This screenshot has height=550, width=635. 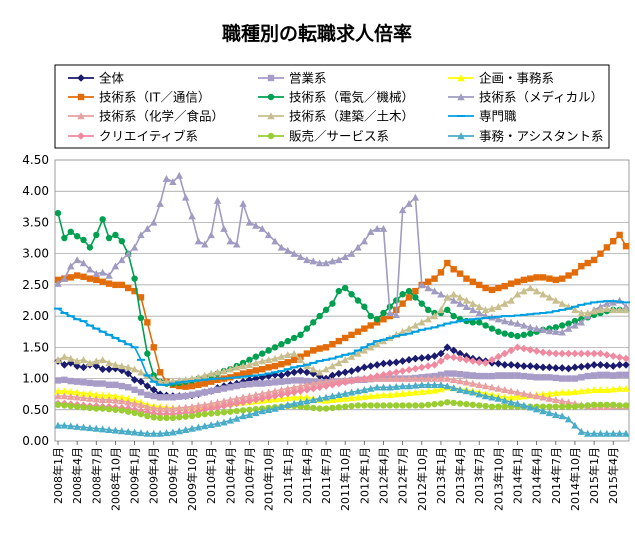 What do you see at coordinates (307, 475) in the screenshot?
I see `x-tick-label: 2011年4月` at bounding box center [307, 475].